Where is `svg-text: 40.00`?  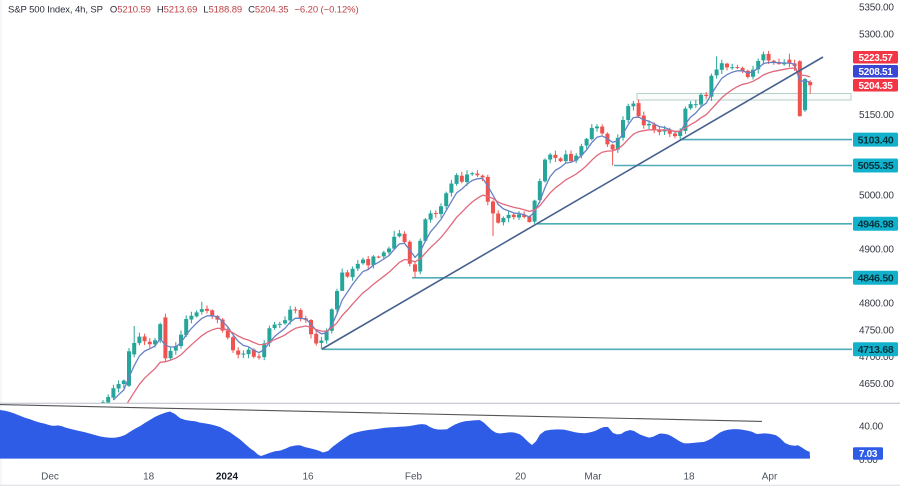 svg-text: 40.00 is located at coordinates (871, 427).